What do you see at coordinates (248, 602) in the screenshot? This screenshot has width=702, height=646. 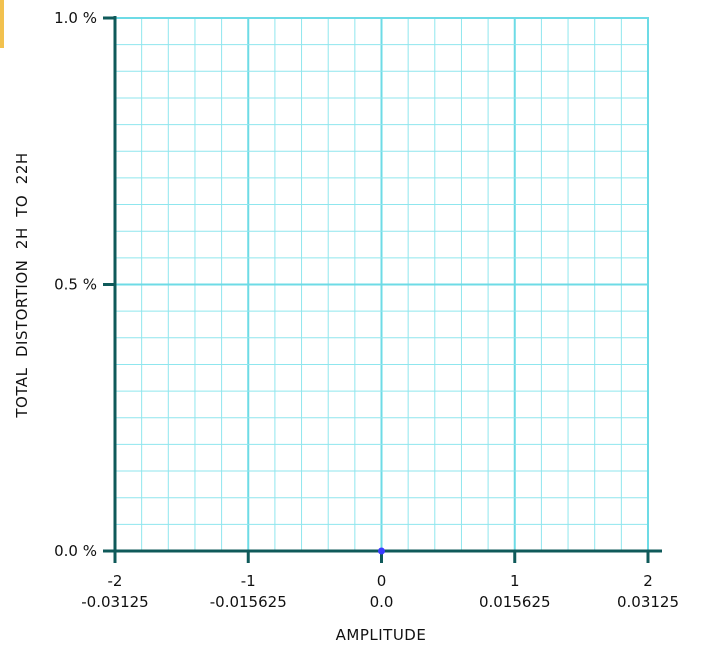 I see `x-tick-sublabel: -0.015625` at bounding box center [248, 602].